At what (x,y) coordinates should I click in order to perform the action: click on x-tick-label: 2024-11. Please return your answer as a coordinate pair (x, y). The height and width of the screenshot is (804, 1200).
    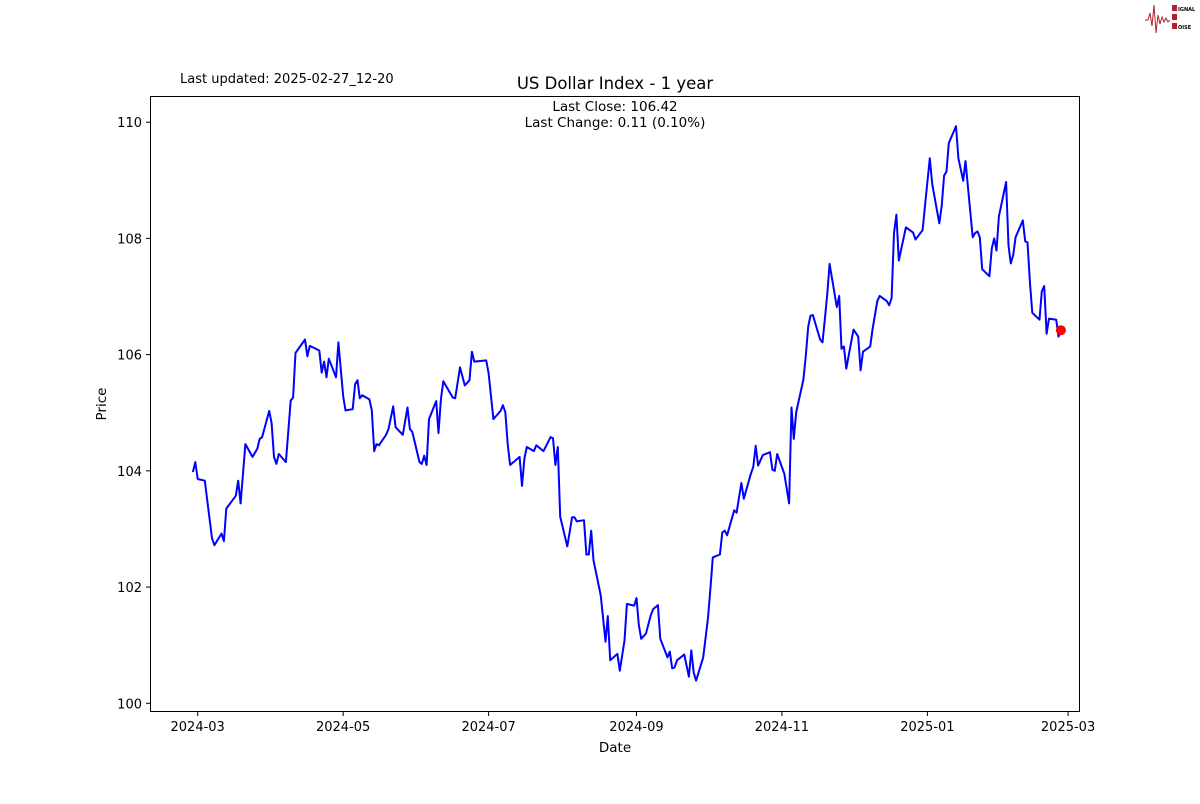
    Looking at the image, I should click on (782, 727).